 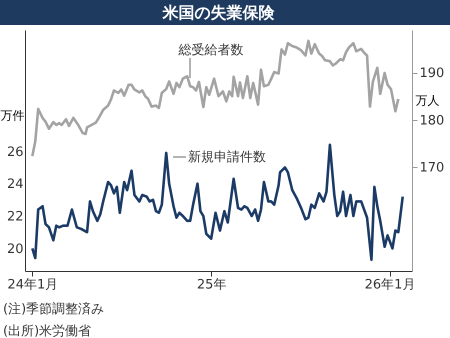 I want to click on y-tick-label: 24, so click(x=15, y=184).